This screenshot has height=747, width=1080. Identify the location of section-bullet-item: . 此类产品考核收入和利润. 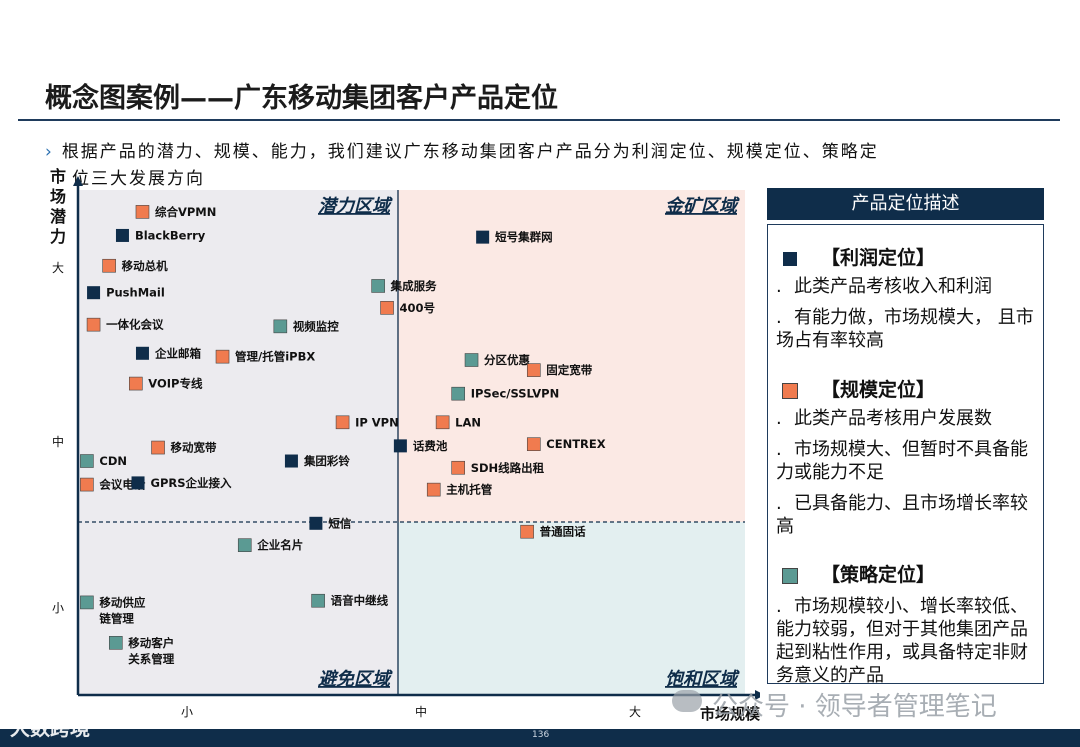
(908, 286).